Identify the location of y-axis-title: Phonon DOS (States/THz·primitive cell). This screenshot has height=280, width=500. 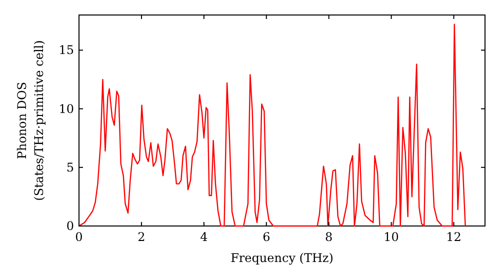
(30, 120).